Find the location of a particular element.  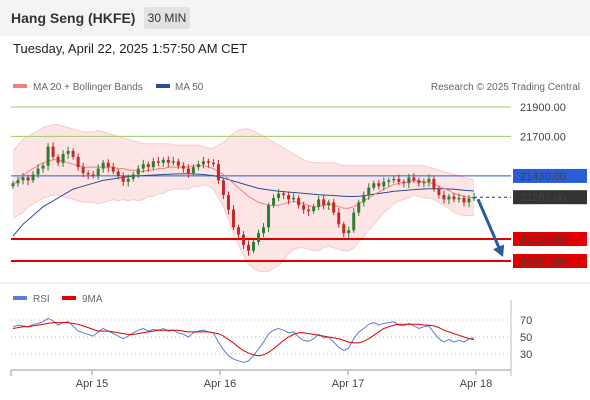

x-tick-label: Apr 15 is located at coordinates (92, 384).